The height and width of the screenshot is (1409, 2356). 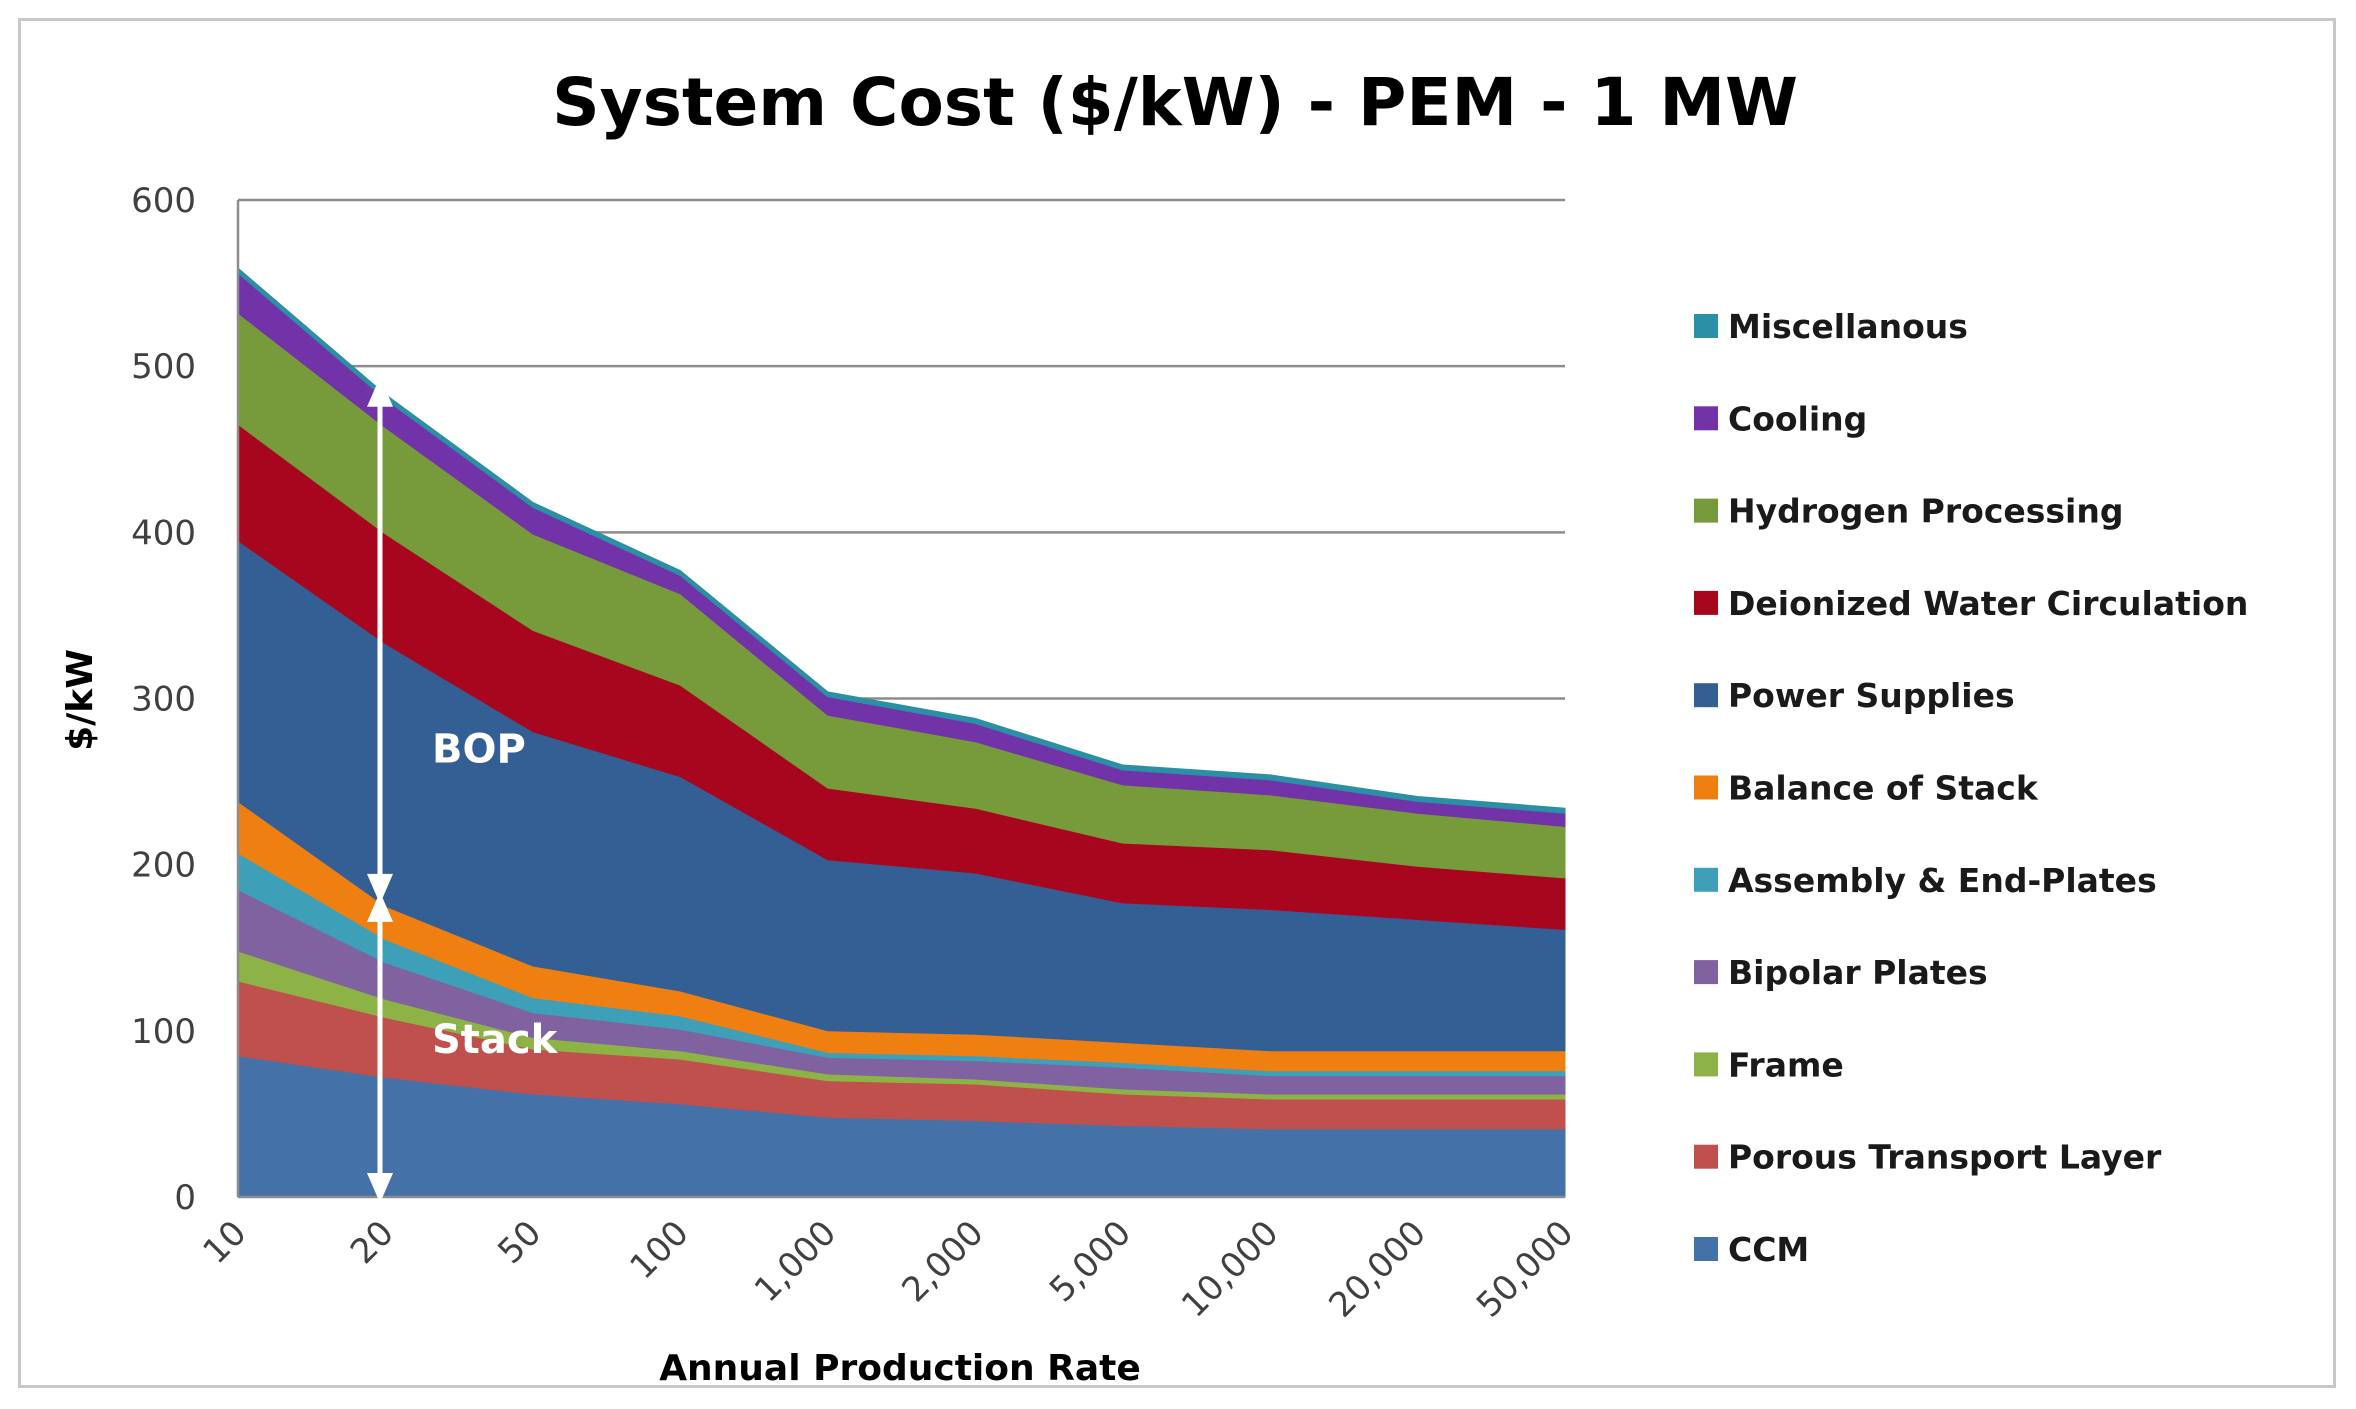 I want to click on x-tick-label: 10,000, so click(x=1230, y=1269).